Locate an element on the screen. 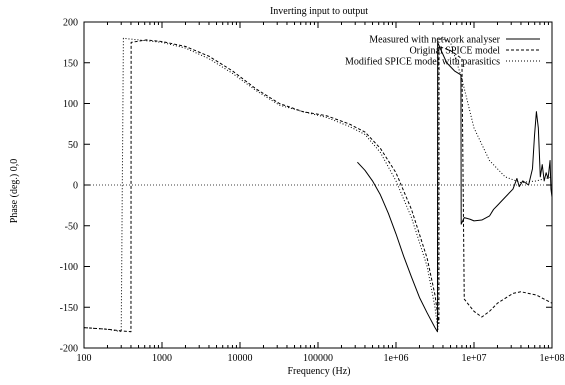 The image size is (565, 385). y-tick-label: 150 is located at coordinates (70, 63).